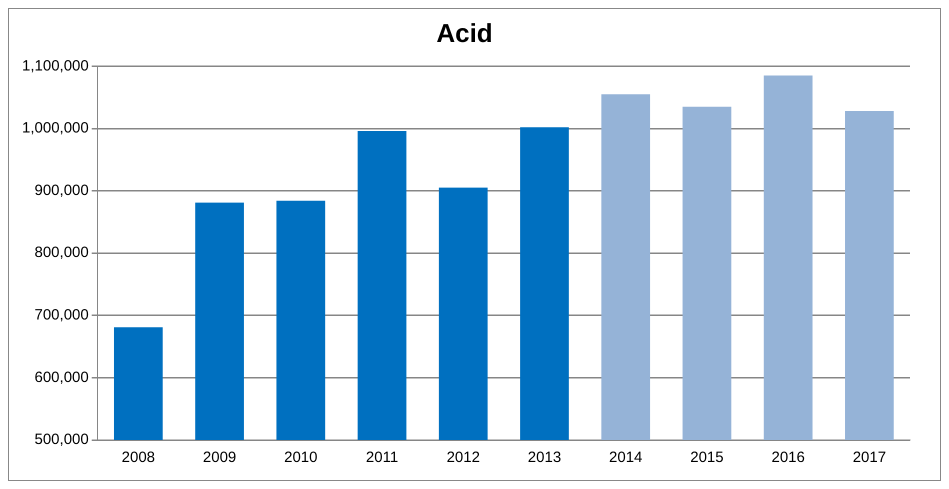  What do you see at coordinates (464, 33) in the screenshot?
I see `chart-title: Acid` at bounding box center [464, 33].